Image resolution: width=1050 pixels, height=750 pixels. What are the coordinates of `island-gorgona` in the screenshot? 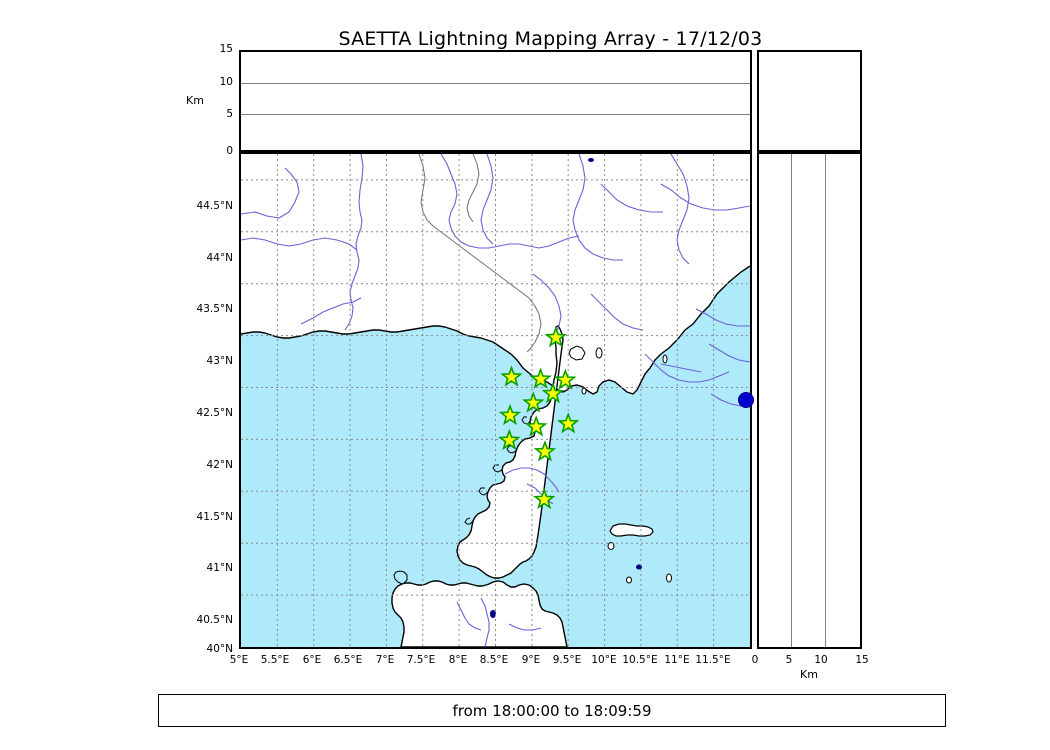 It's located at (665, 359).